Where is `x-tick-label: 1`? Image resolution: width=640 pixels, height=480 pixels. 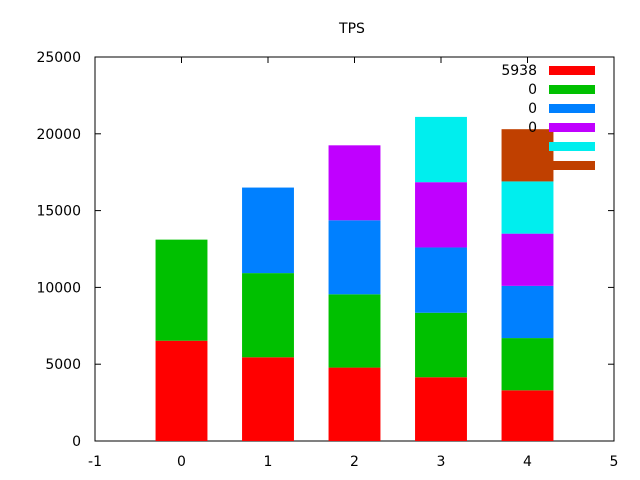
x-tick-label: 1 is located at coordinates (268, 462).